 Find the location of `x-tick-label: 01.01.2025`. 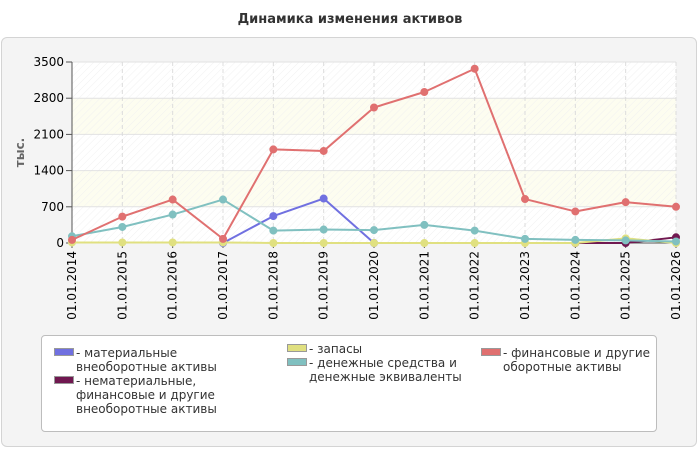

x-tick-label: 01.01.2025 is located at coordinates (626, 285).